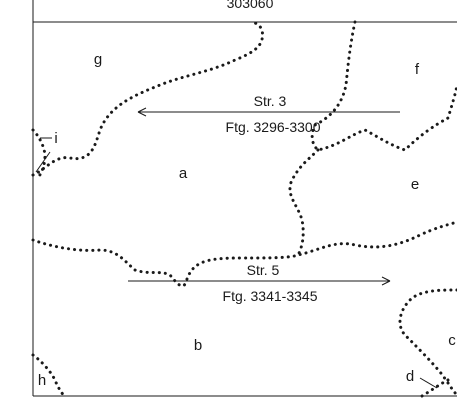 The image size is (457, 403). Describe the element at coordinates (270, 101) in the screenshot. I see `trench-str3-label: Str. 3` at that location.